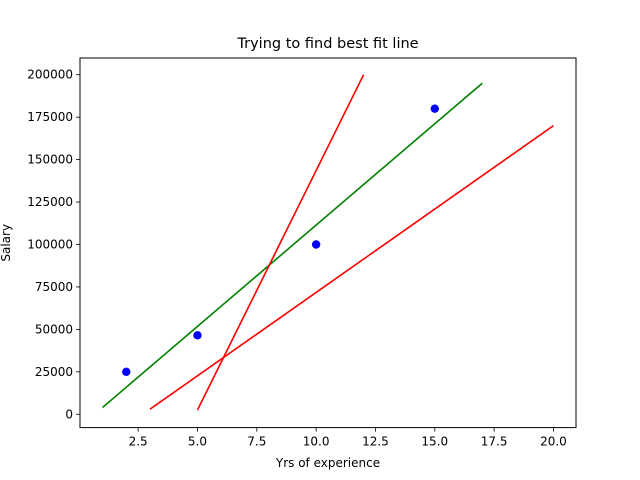 The width and height of the screenshot is (640, 480). I want to click on y-tick-label: 0, so click(69, 414).